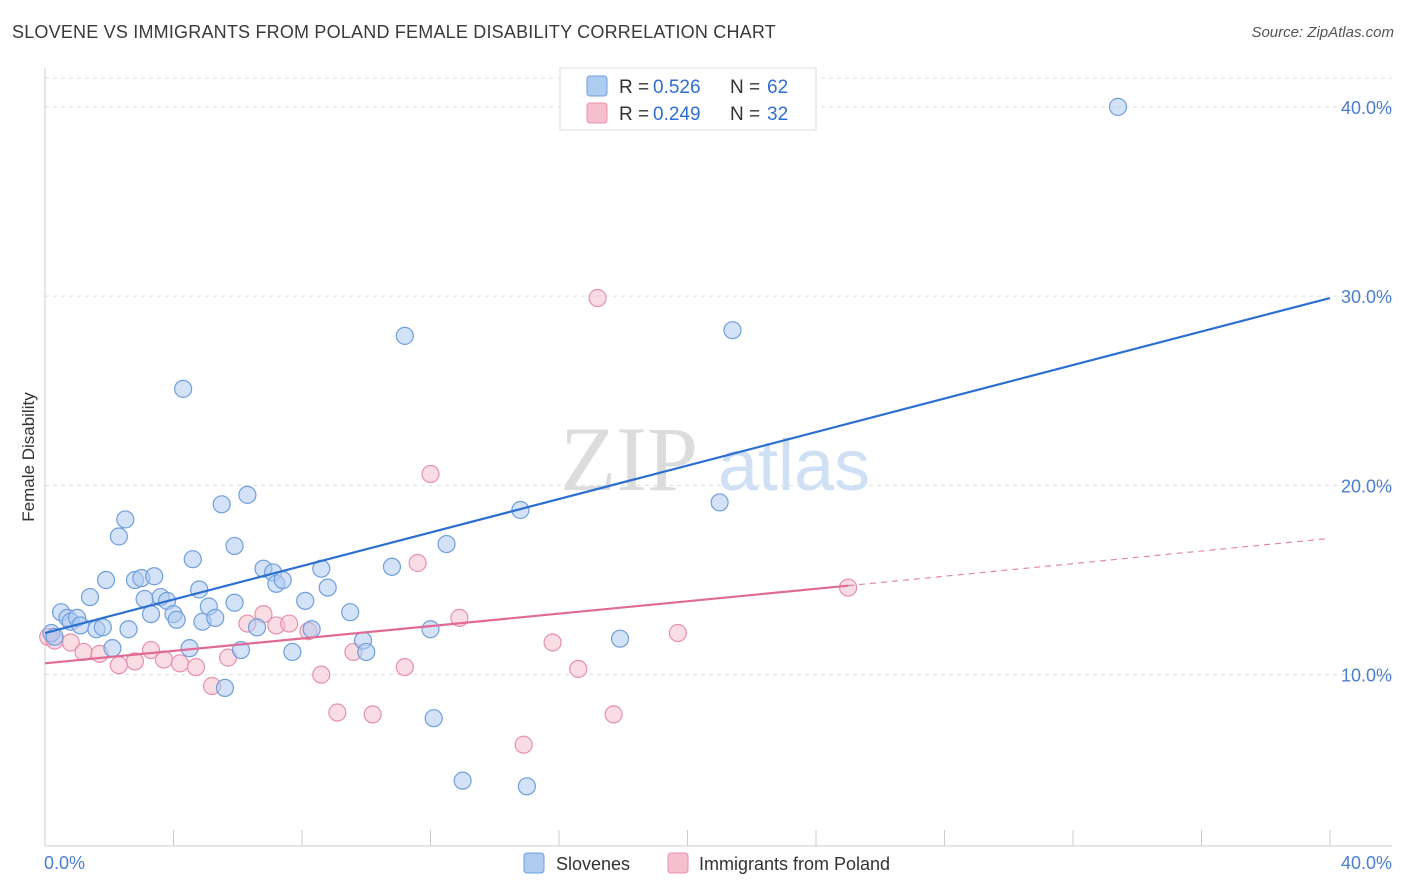 The width and height of the screenshot is (1406, 892). Describe the element at coordinates (715, 459) in the screenshot. I see `watermark: ZIP atlas` at that location.